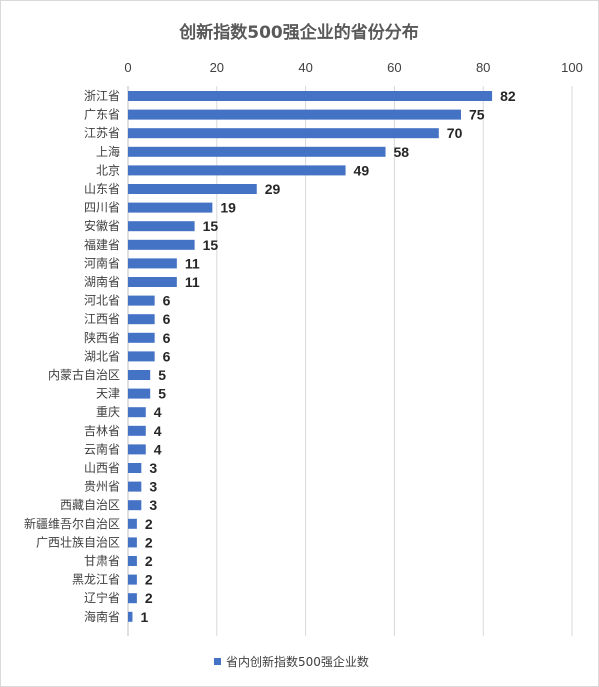 The height and width of the screenshot is (687, 599). I want to click on legend: 省内创新指数500强企业数, so click(291, 661).